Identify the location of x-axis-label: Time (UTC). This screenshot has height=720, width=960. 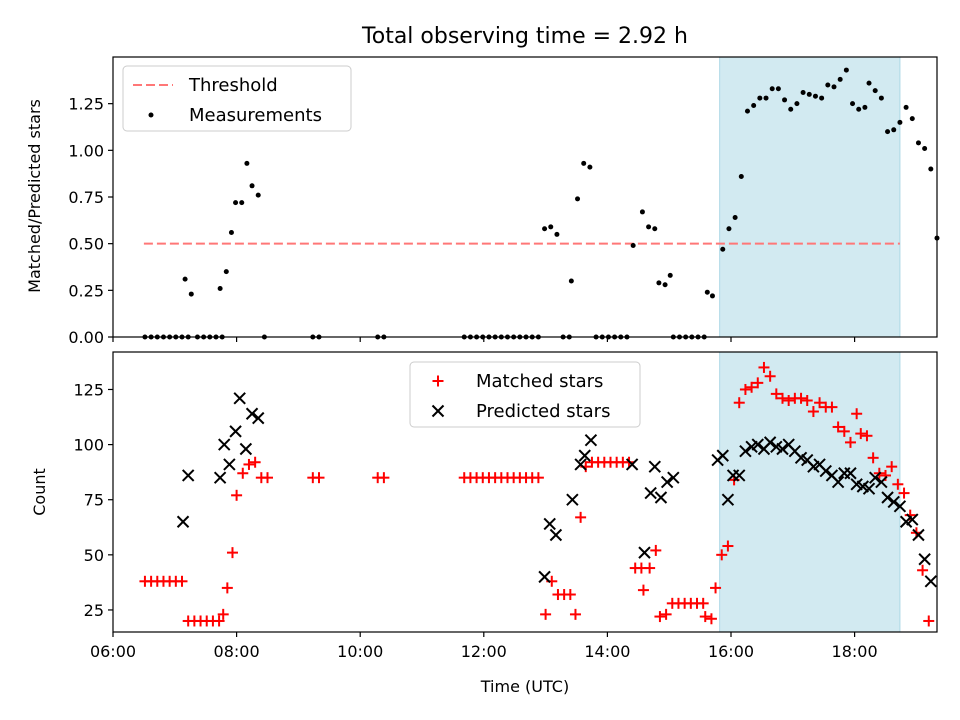
(524, 686).